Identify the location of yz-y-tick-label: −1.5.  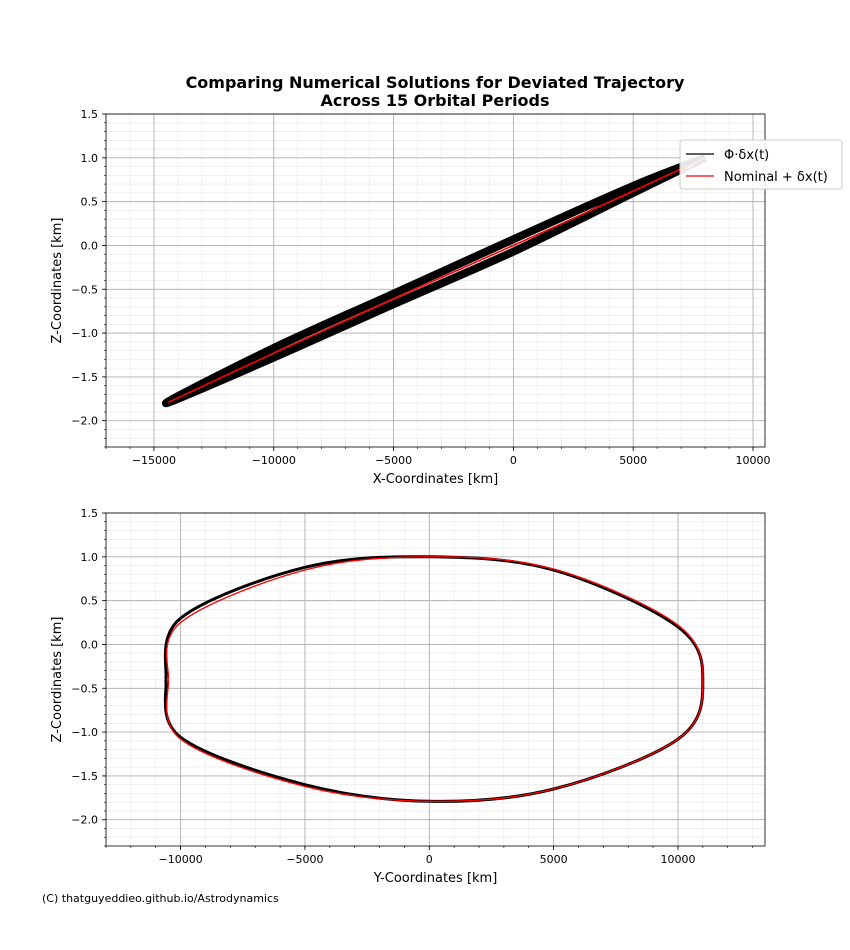
(84, 776).